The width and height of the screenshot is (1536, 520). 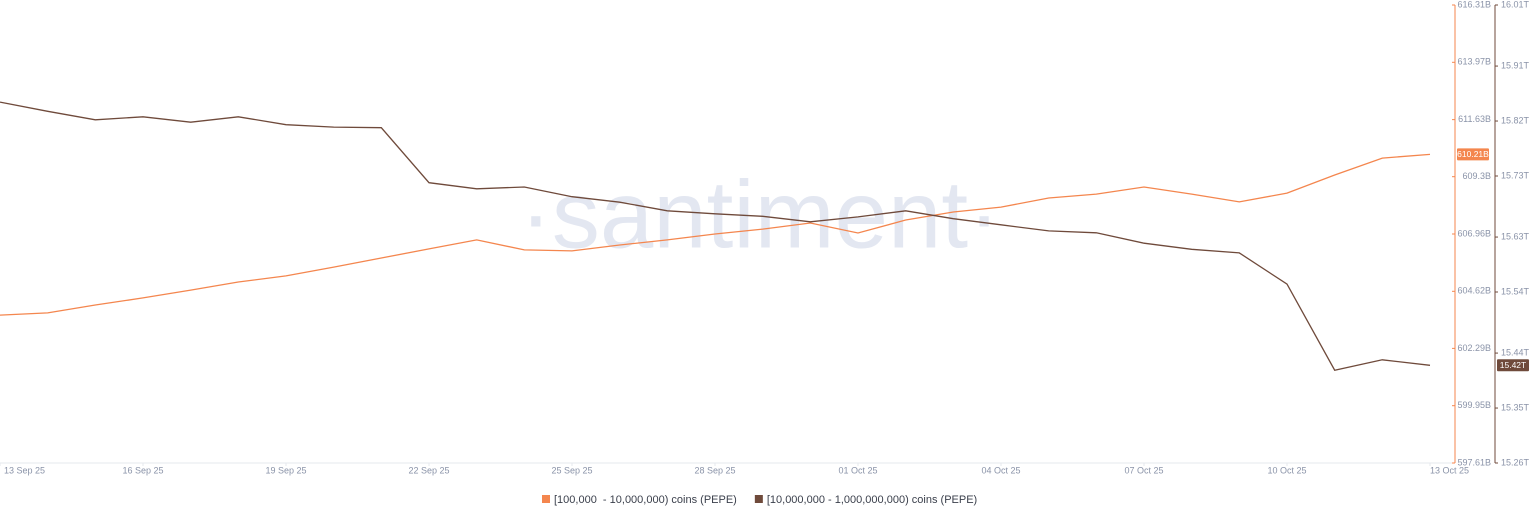 I want to click on legend-label: [100,000 - 10,000,000) coins (PEPE), so click(x=645, y=500).